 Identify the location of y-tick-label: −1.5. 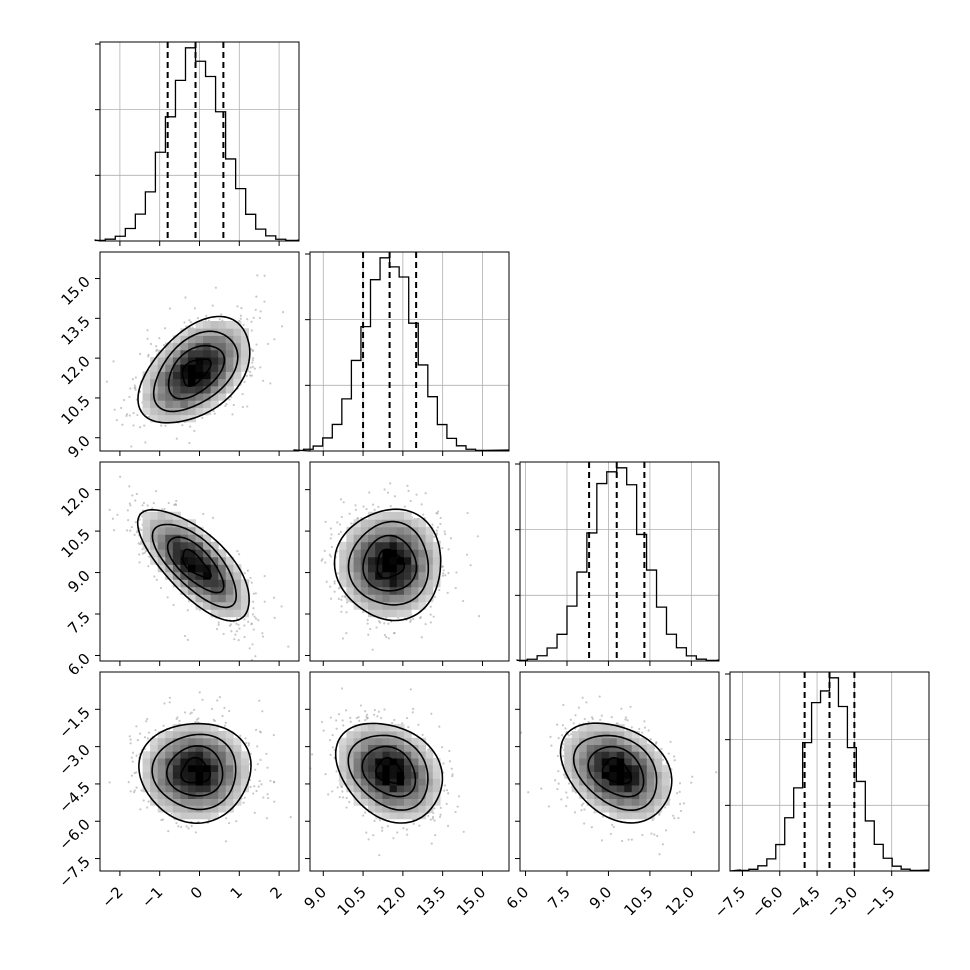
(74, 722).